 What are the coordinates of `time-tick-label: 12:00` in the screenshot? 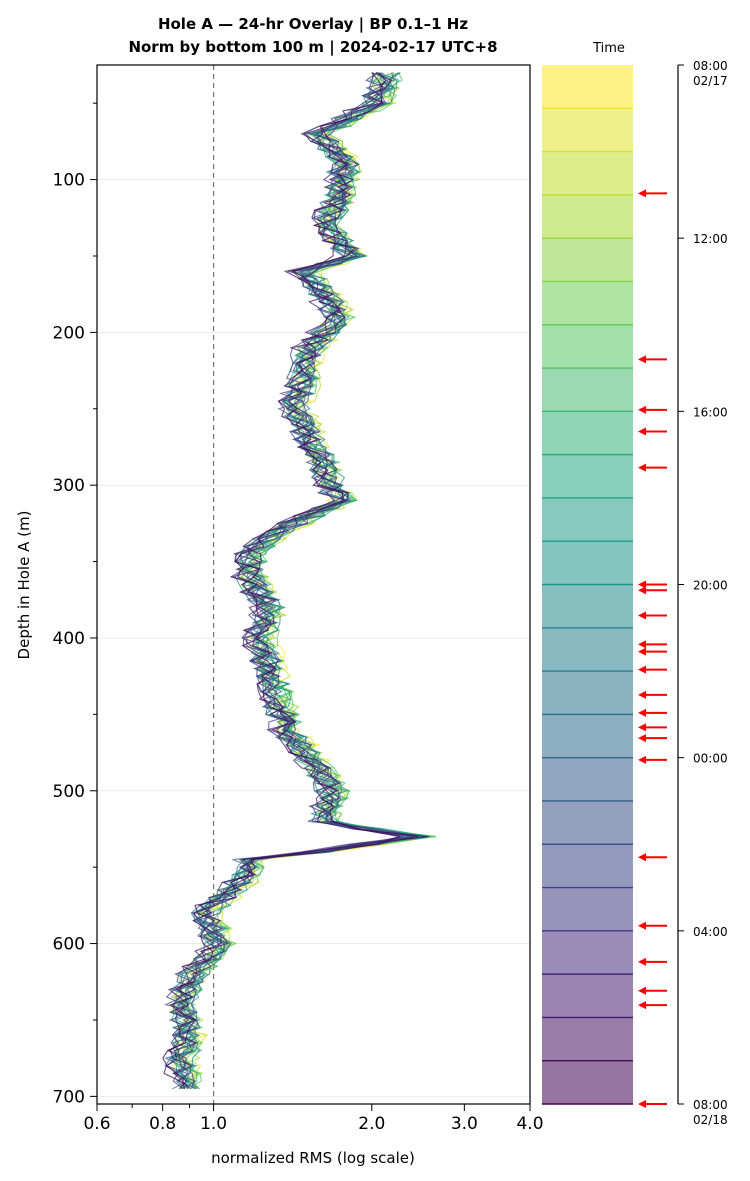 It's located at (710, 239).